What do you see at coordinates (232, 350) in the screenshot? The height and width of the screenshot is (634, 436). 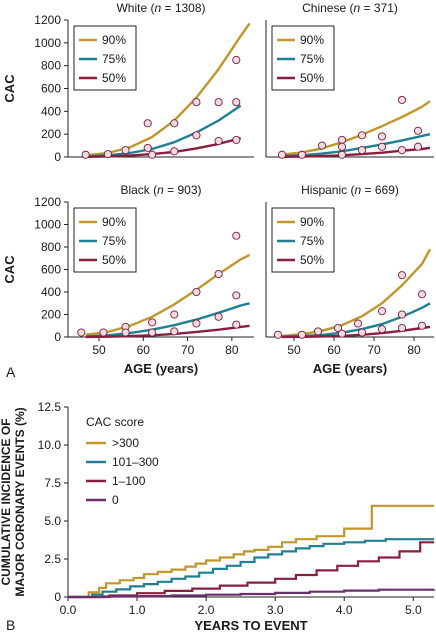 I see `x-tick-label: 80` at bounding box center [232, 350].